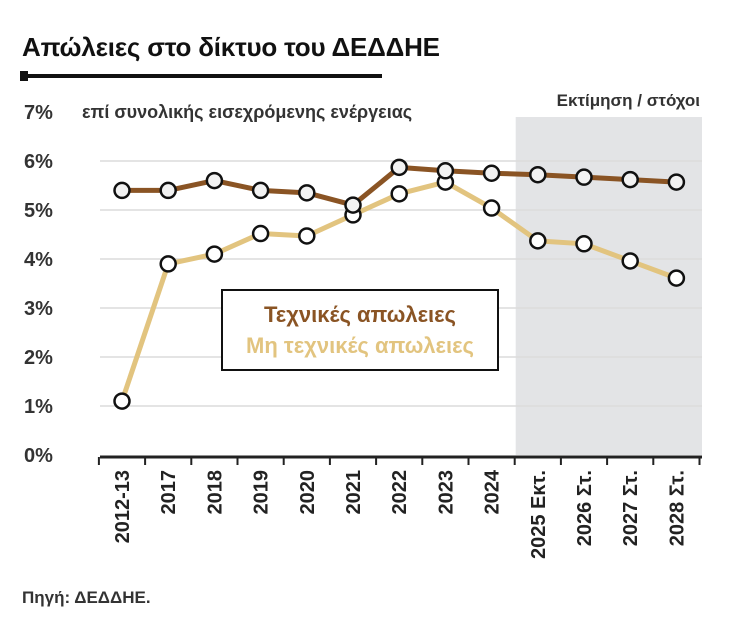  What do you see at coordinates (585, 508) in the screenshot?
I see `x-tick-label: 2026 Στ.` at bounding box center [585, 508].